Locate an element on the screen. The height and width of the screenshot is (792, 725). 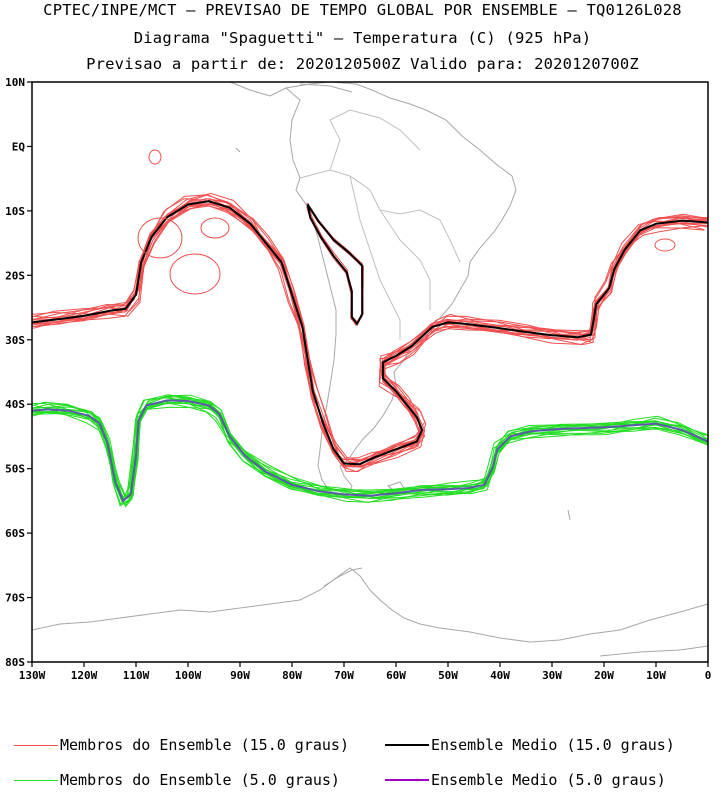
lon-label: 40W is located at coordinates (500, 675).